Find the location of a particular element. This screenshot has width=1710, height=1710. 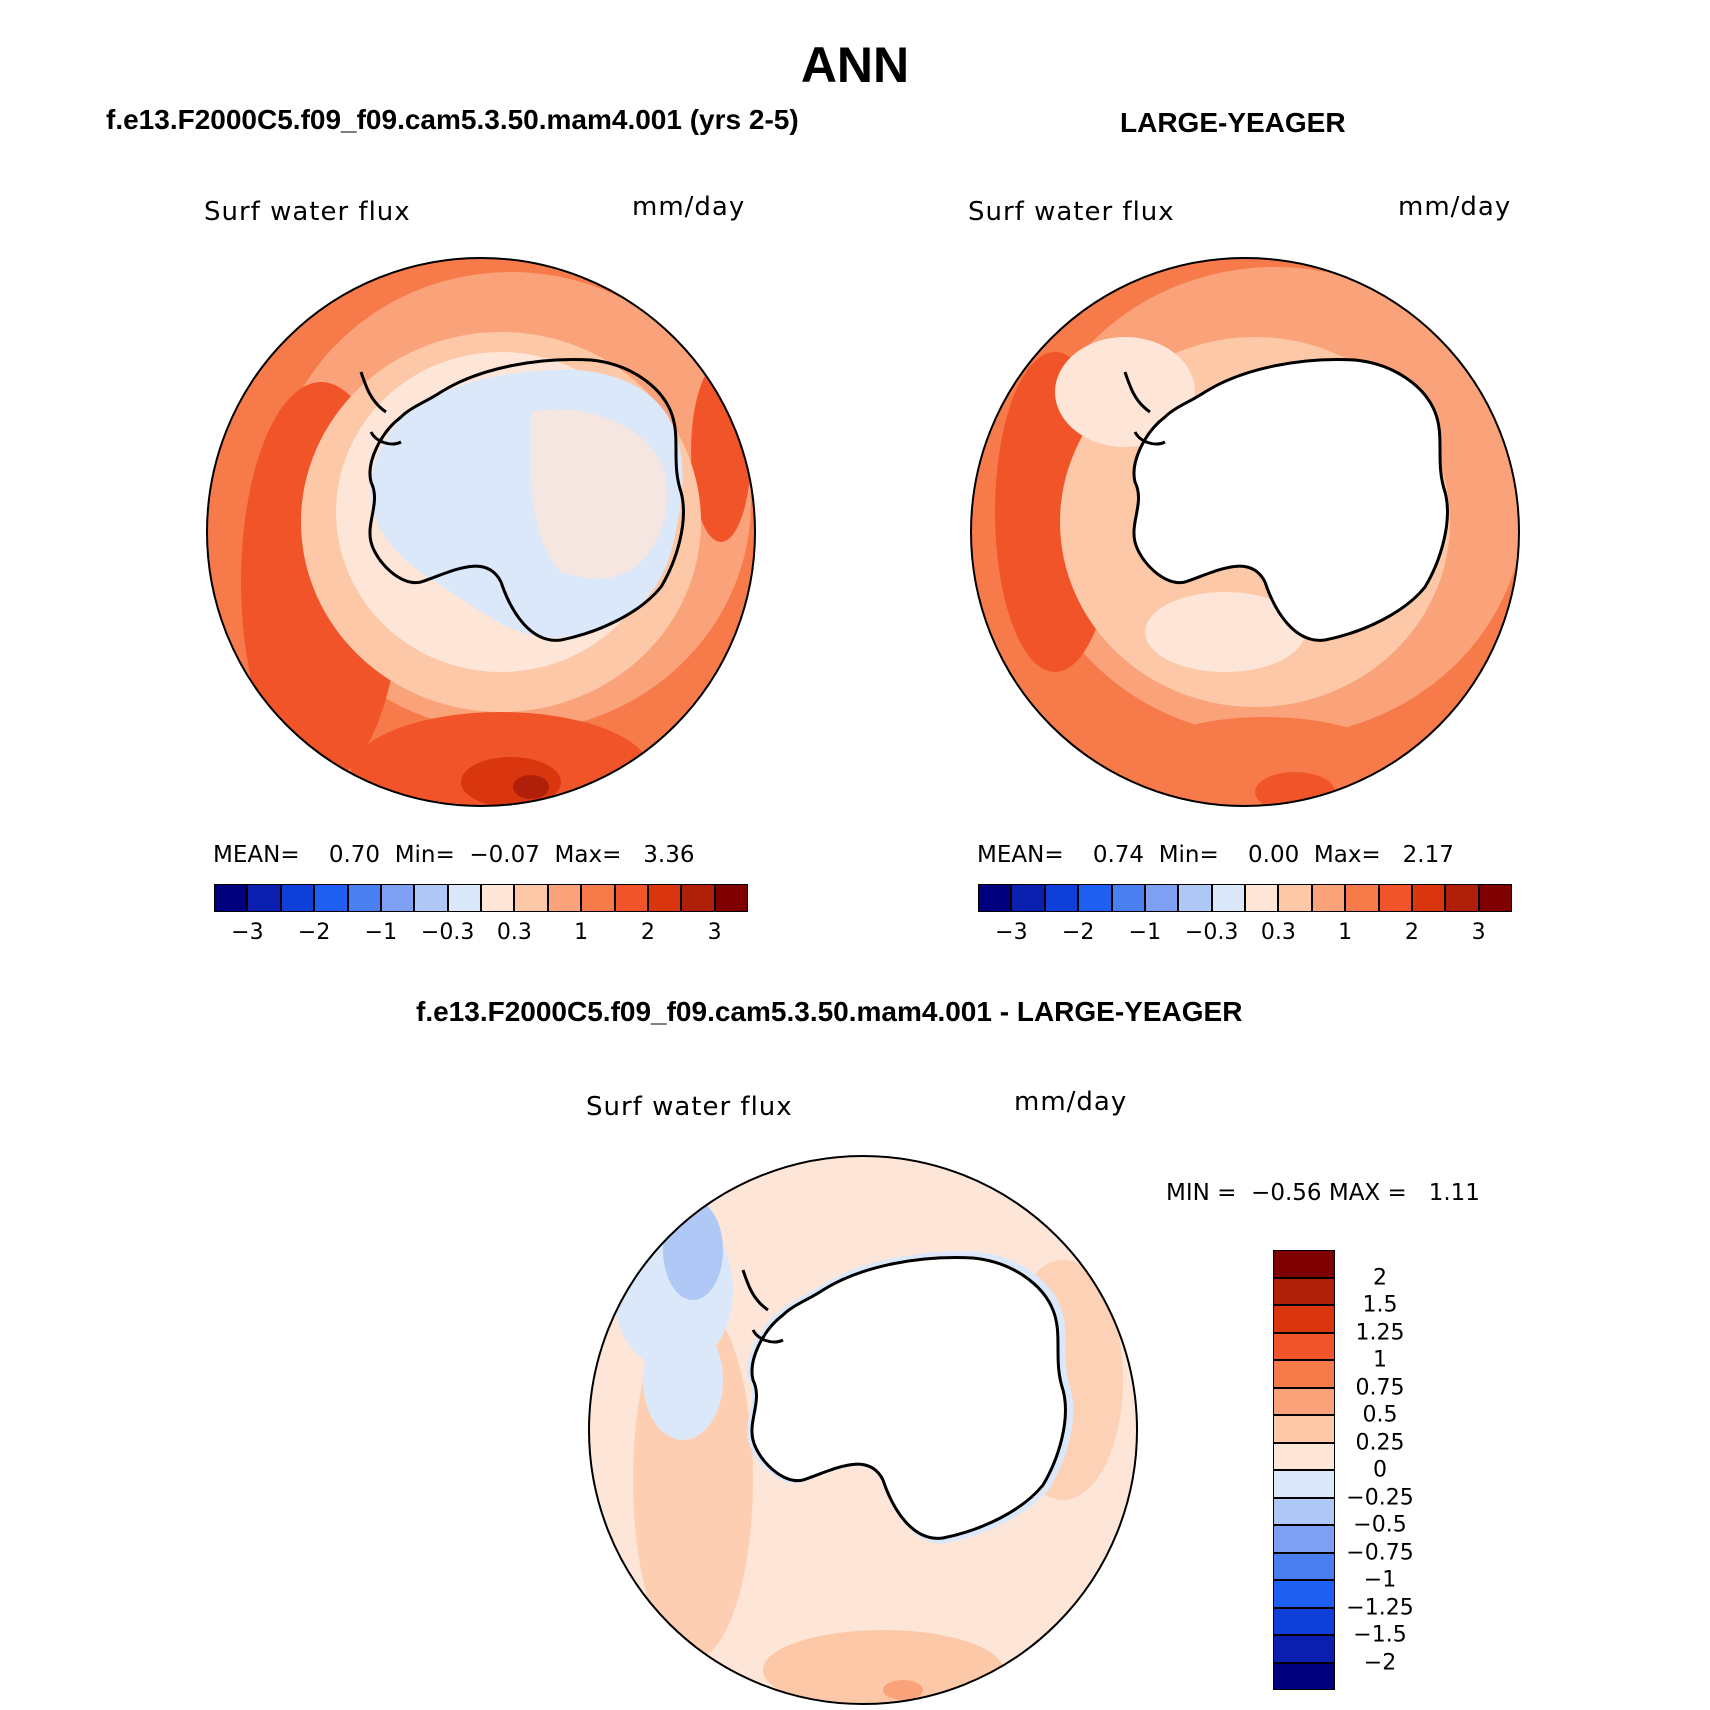

left-stats: MEAN= 0.70 Min= −0.07 Max= 3.36 is located at coordinates (454, 855).